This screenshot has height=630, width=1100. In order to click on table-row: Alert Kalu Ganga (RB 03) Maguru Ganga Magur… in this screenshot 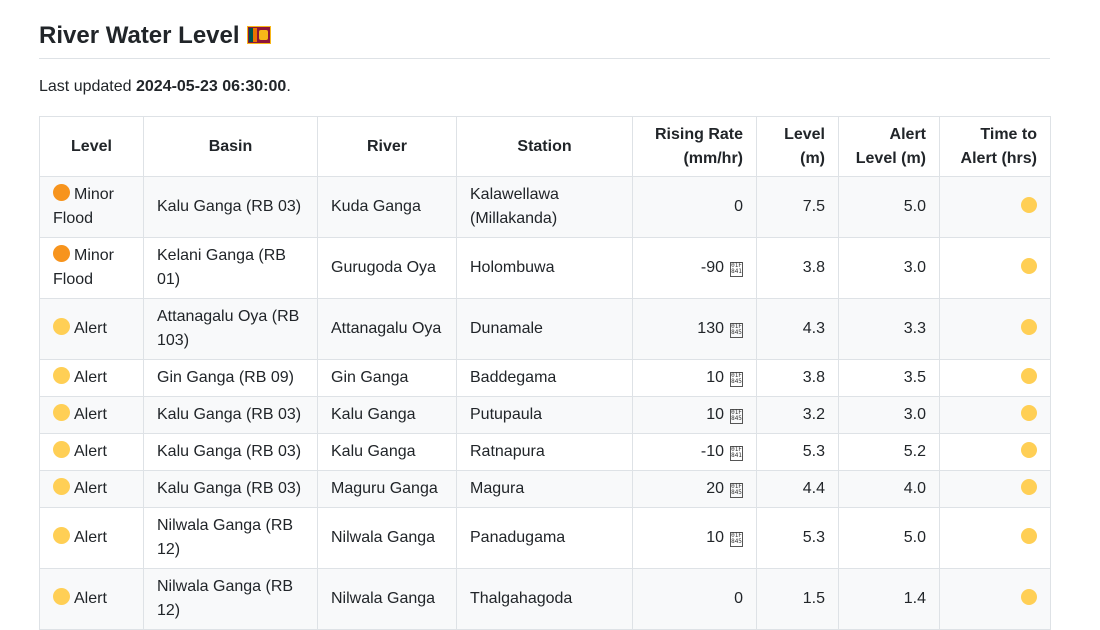, I will do `click(545, 489)`.